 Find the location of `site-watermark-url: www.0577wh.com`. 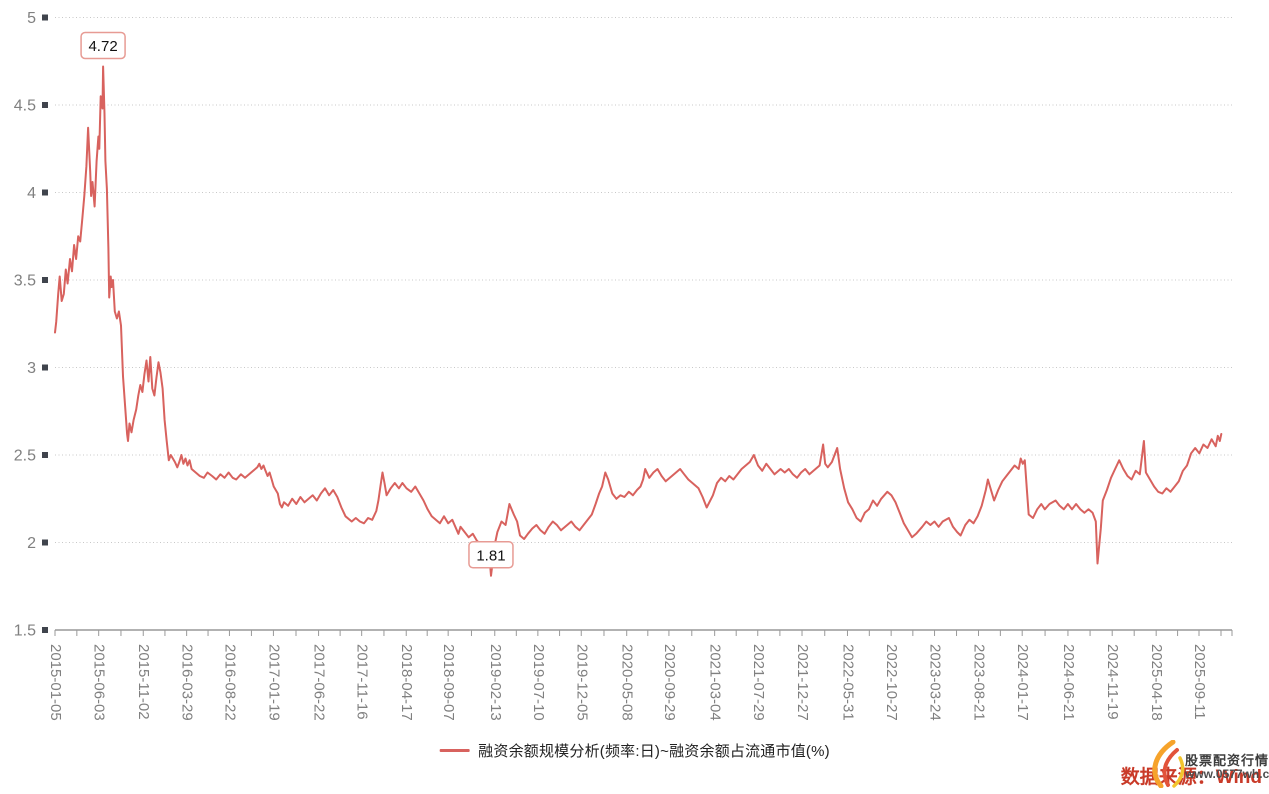

site-watermark-url: www.0577wh.com is located at coordinates (1227, 774).